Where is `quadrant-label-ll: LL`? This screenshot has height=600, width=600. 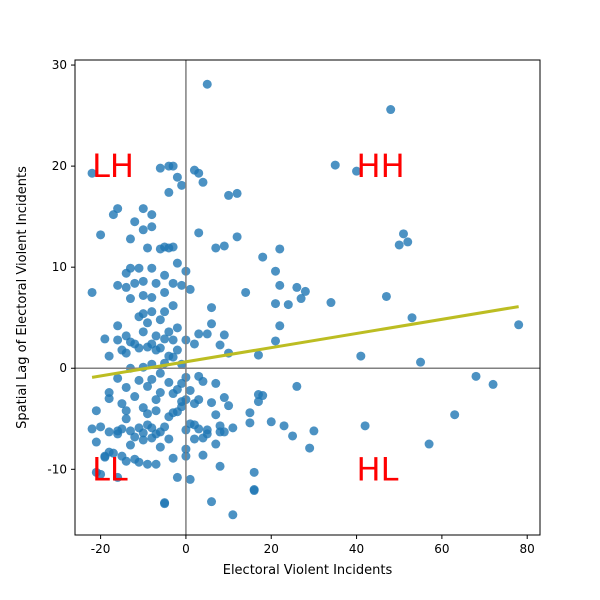
quadrant-label-ll: LL is located at coordinates (110, 469).